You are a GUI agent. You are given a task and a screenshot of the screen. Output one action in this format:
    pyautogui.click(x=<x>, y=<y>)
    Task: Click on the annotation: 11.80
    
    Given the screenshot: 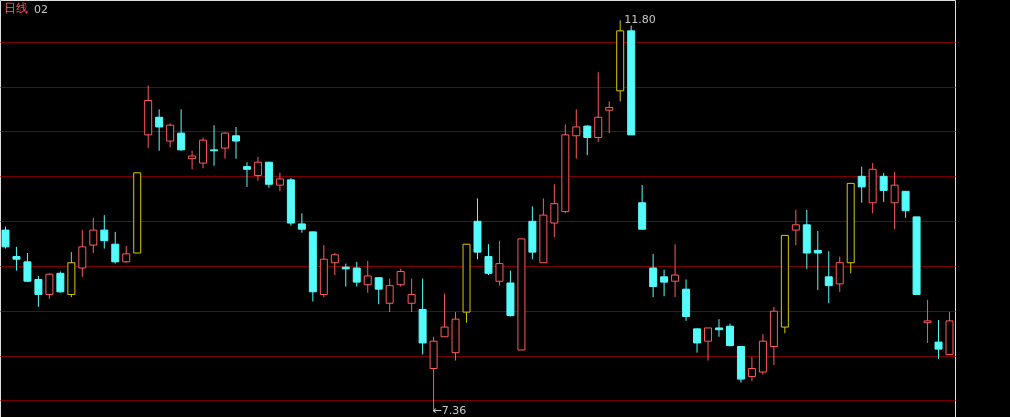 What is the action you would take?
    pyautogui.click(x=640, y=20)
    